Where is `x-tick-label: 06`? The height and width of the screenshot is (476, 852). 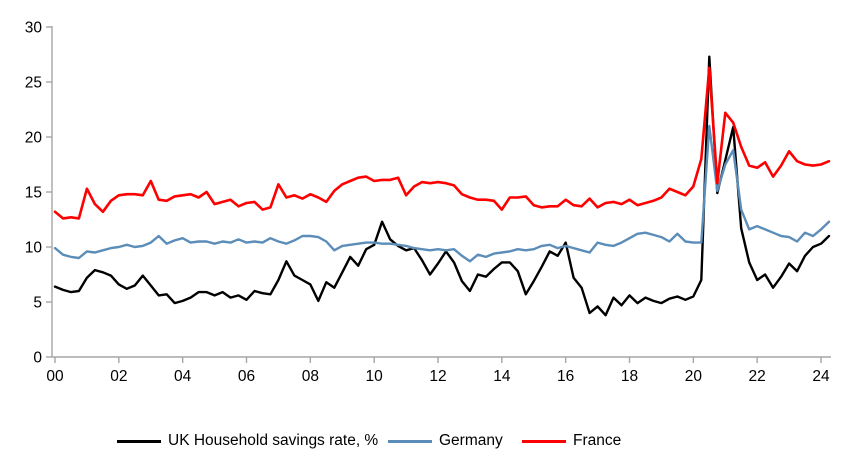 x-tick-label: 06 is located at coordinates (246, 376).